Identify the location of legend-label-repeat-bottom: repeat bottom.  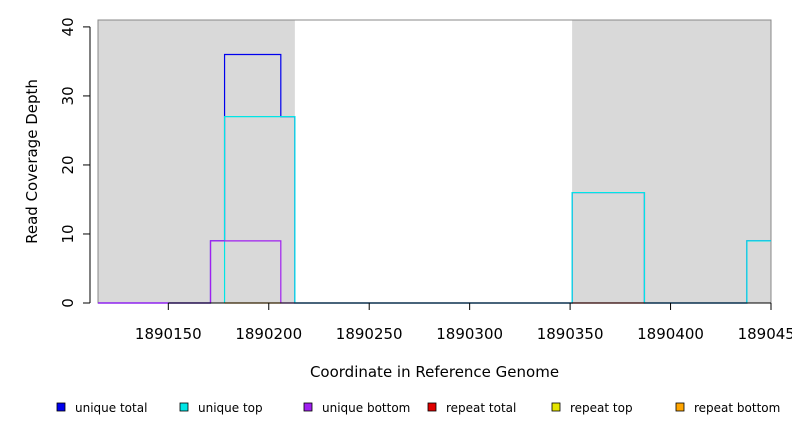
(737, 408).